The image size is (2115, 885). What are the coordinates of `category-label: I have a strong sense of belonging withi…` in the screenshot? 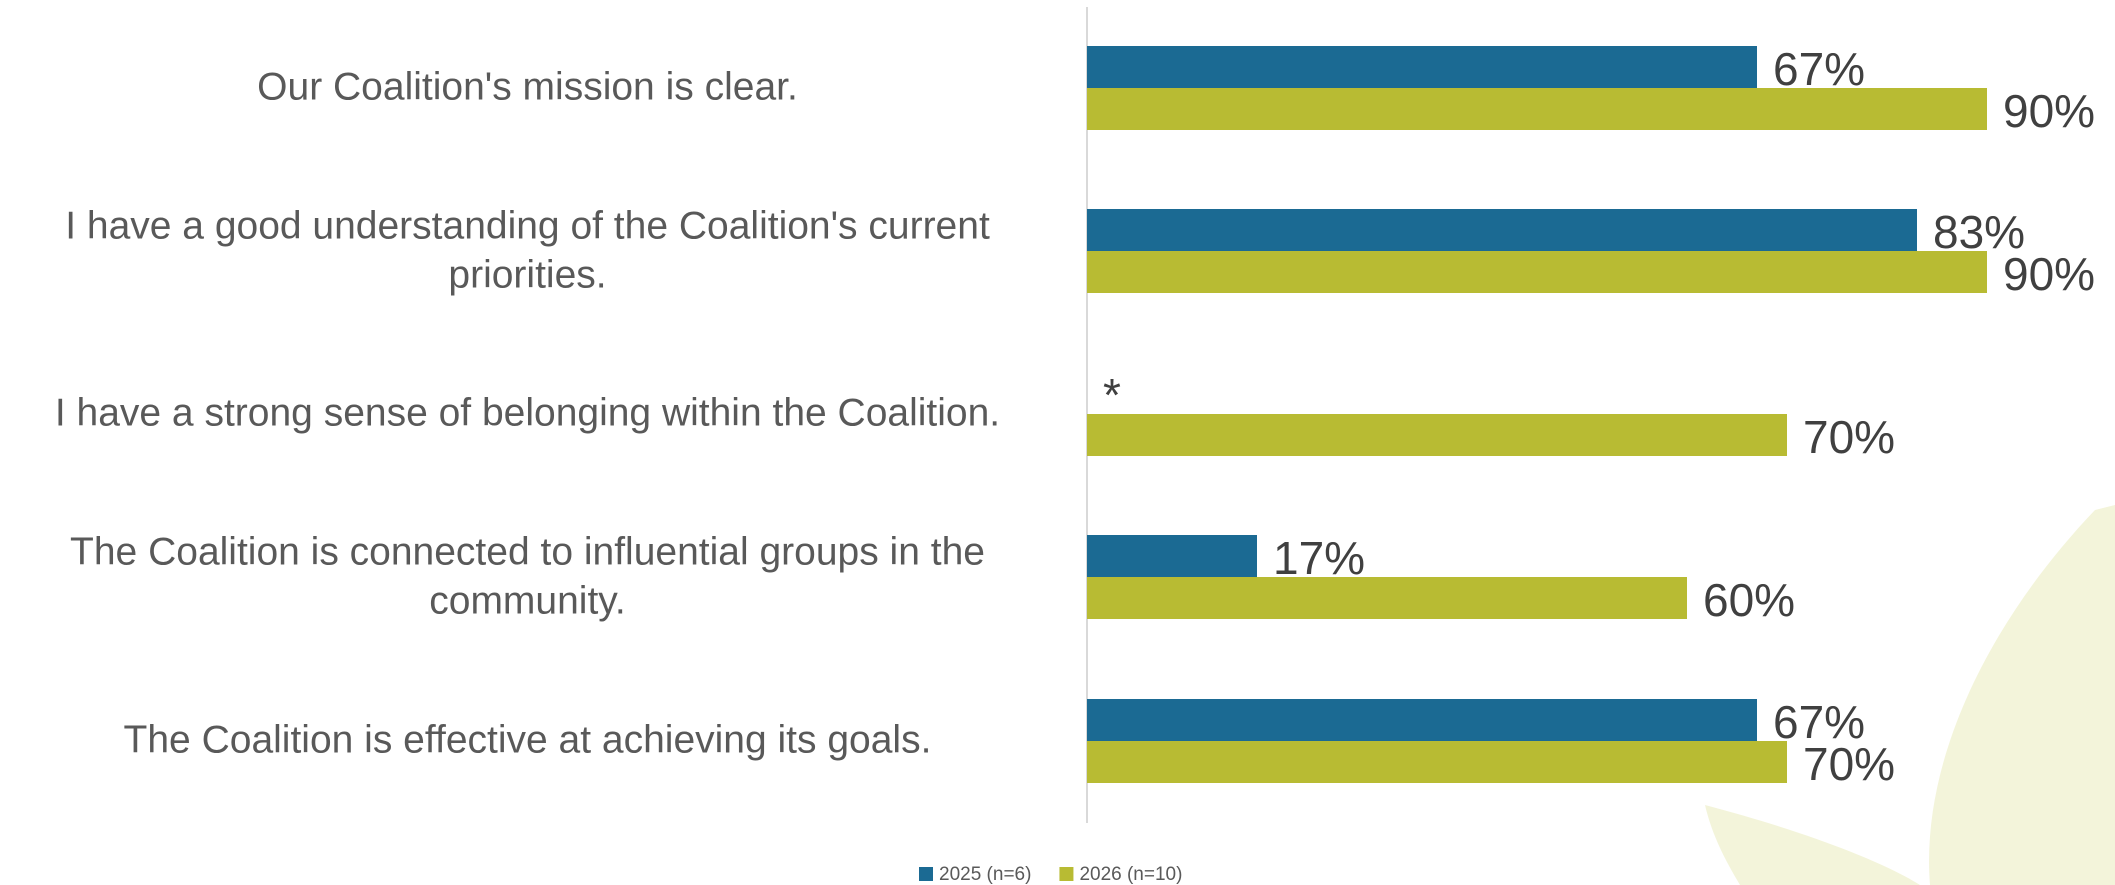 It's located at (527, 413).